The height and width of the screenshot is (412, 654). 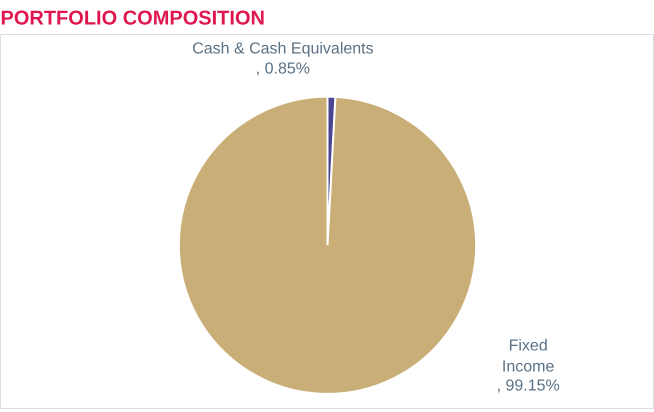 What do you see at coordinates (528, 356) in the screenshot?
I see `slice-label: Fixed Income` at bounding box center [528, 356].